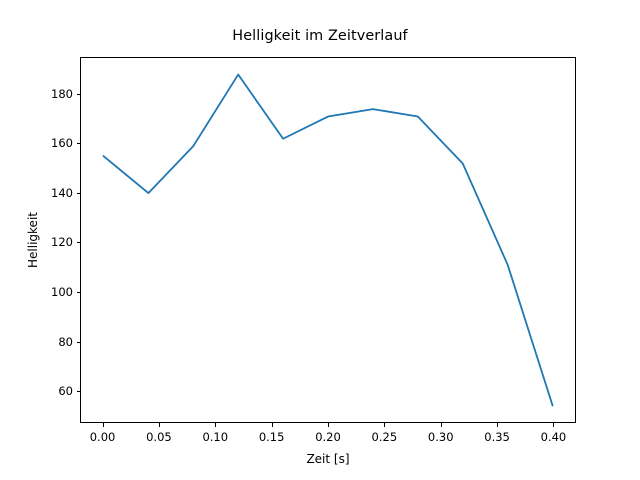 Image resolution: width=640 pixels, height=480 pixels. I want to click on y-tick-label: 160, so click(62, 143).